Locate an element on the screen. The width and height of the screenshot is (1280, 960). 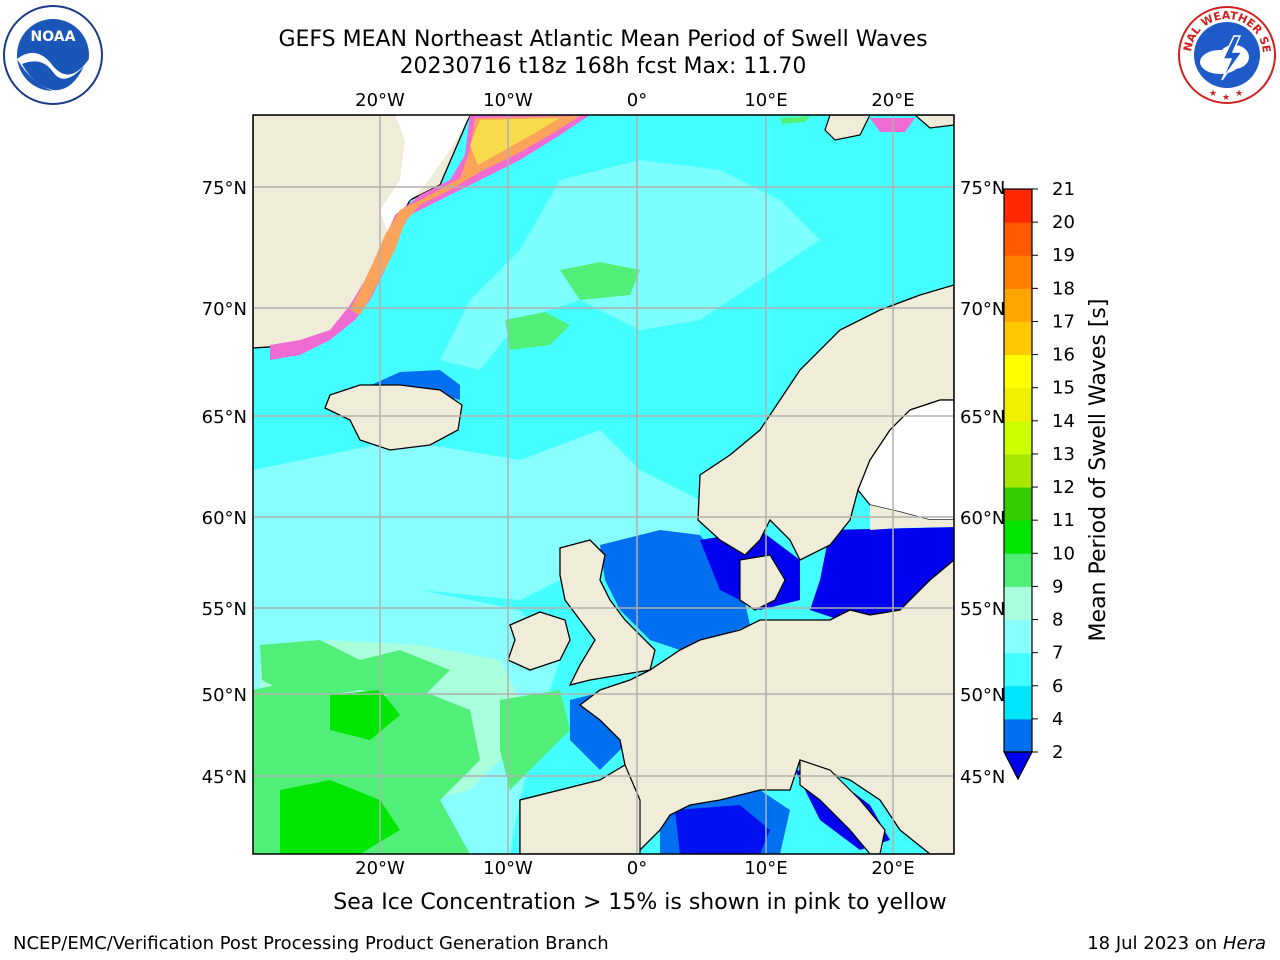
noaa-logo-text: NOAA is located at coordinates (53, 37).